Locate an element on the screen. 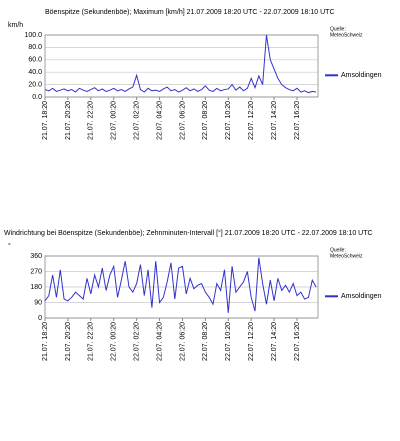  y-tick-label: 180 is located at coordinates (36, 287).